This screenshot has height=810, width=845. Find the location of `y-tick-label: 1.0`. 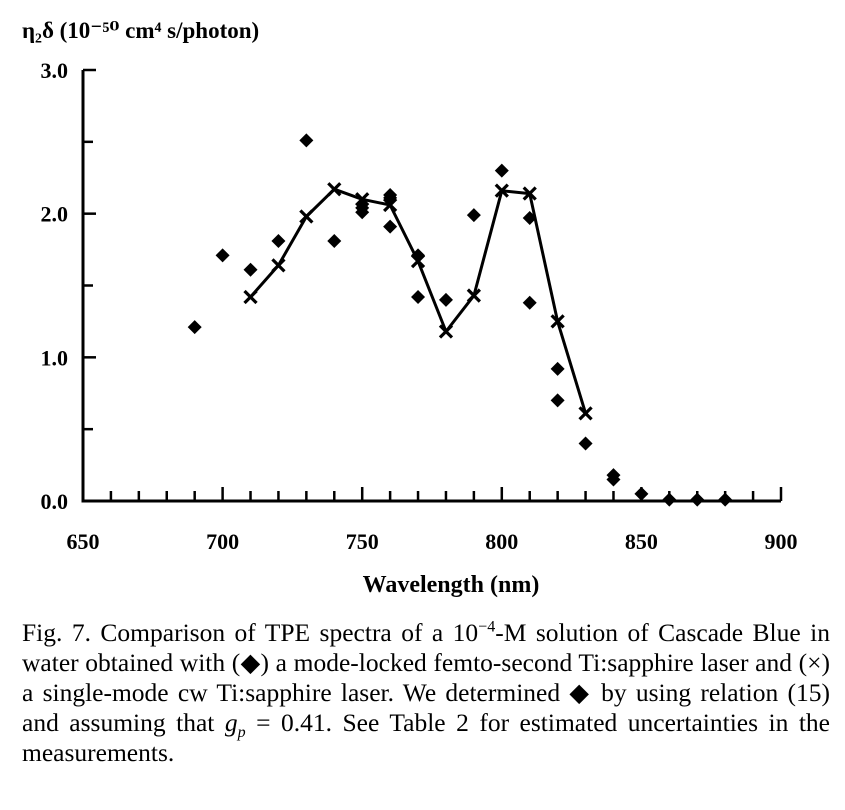

y-tick-label: 1.0 is located at coordinates (55, 357).